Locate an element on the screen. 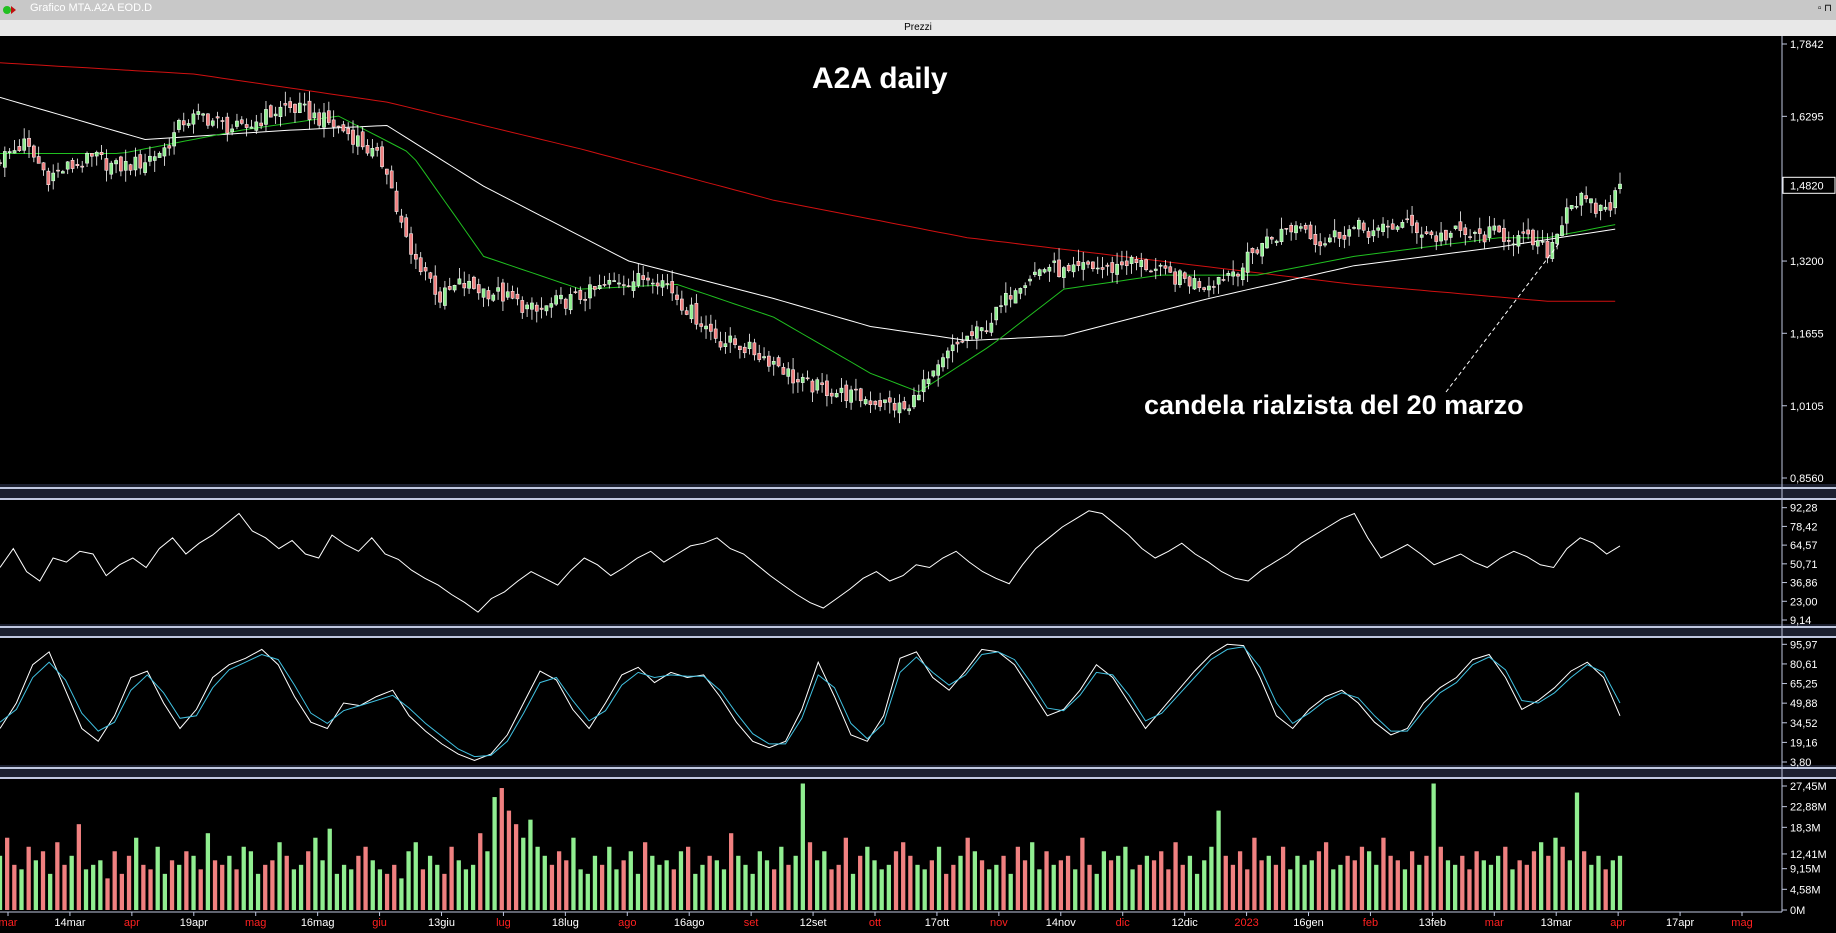  axis-label: 80,61 is located at coordinates (1804, 665).